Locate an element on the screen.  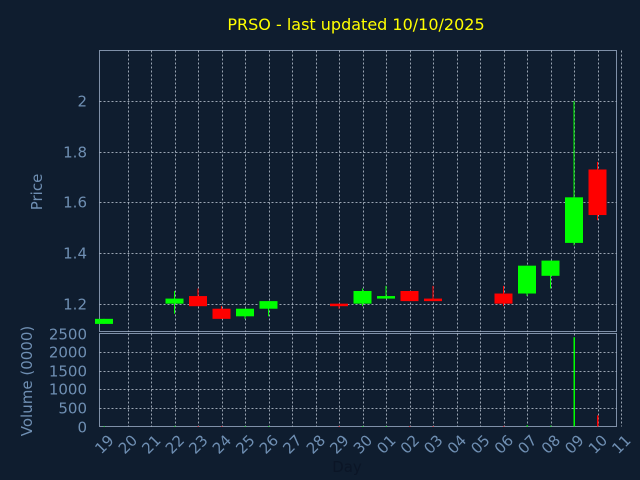
volume-axis-label: Volume (0000) is located at coordinates (27, 381).